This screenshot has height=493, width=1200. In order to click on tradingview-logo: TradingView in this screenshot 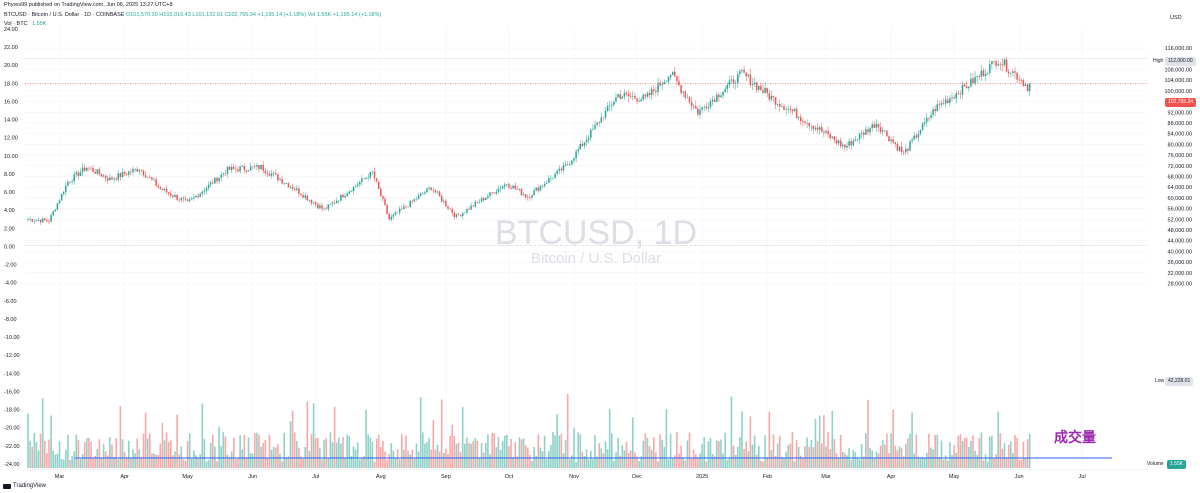, I will do `click(24, 486)`.